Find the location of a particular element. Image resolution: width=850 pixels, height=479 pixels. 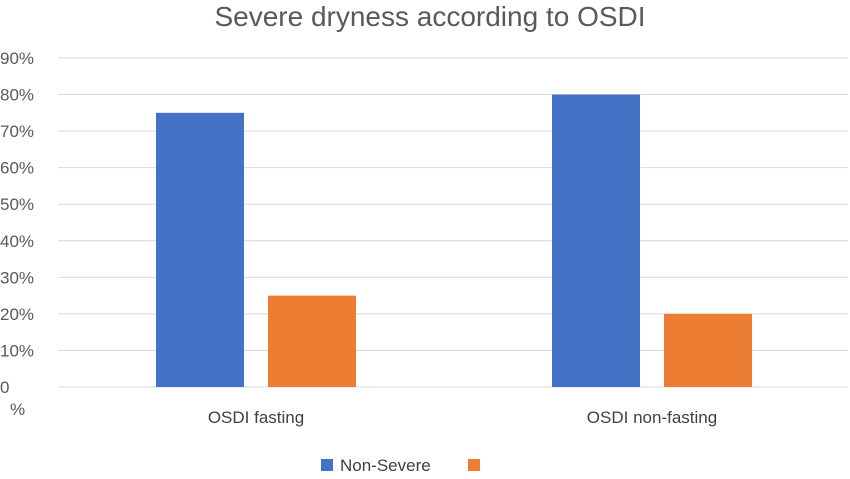

y-tick-label: 50% is located at coordinates (17, 204).